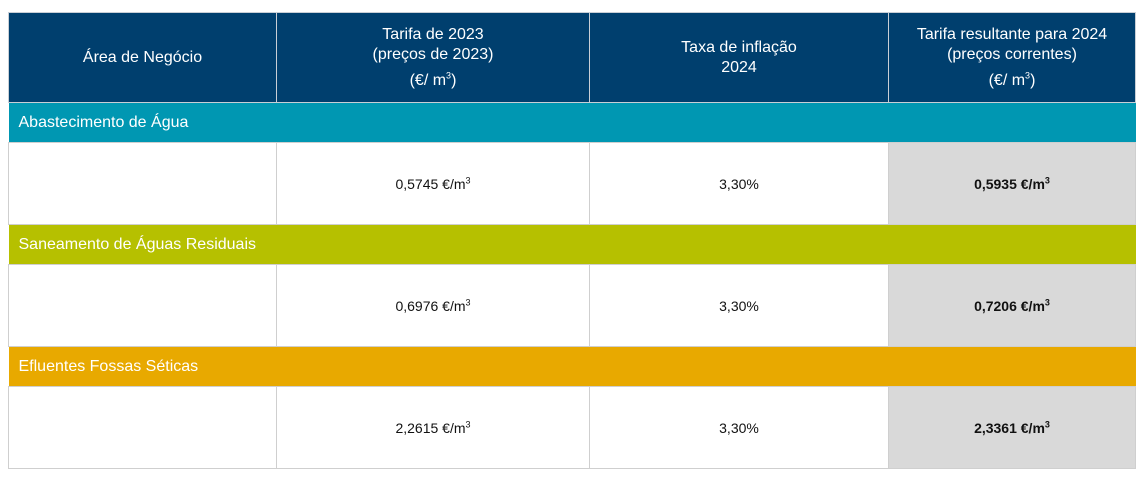  I want to click on header-inflation: Taxa de inflação 2024, so click(739, 57).